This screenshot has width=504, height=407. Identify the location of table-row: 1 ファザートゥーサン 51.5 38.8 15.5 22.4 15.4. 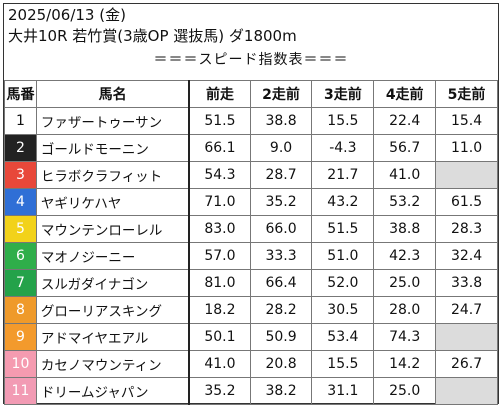
(251, 121).